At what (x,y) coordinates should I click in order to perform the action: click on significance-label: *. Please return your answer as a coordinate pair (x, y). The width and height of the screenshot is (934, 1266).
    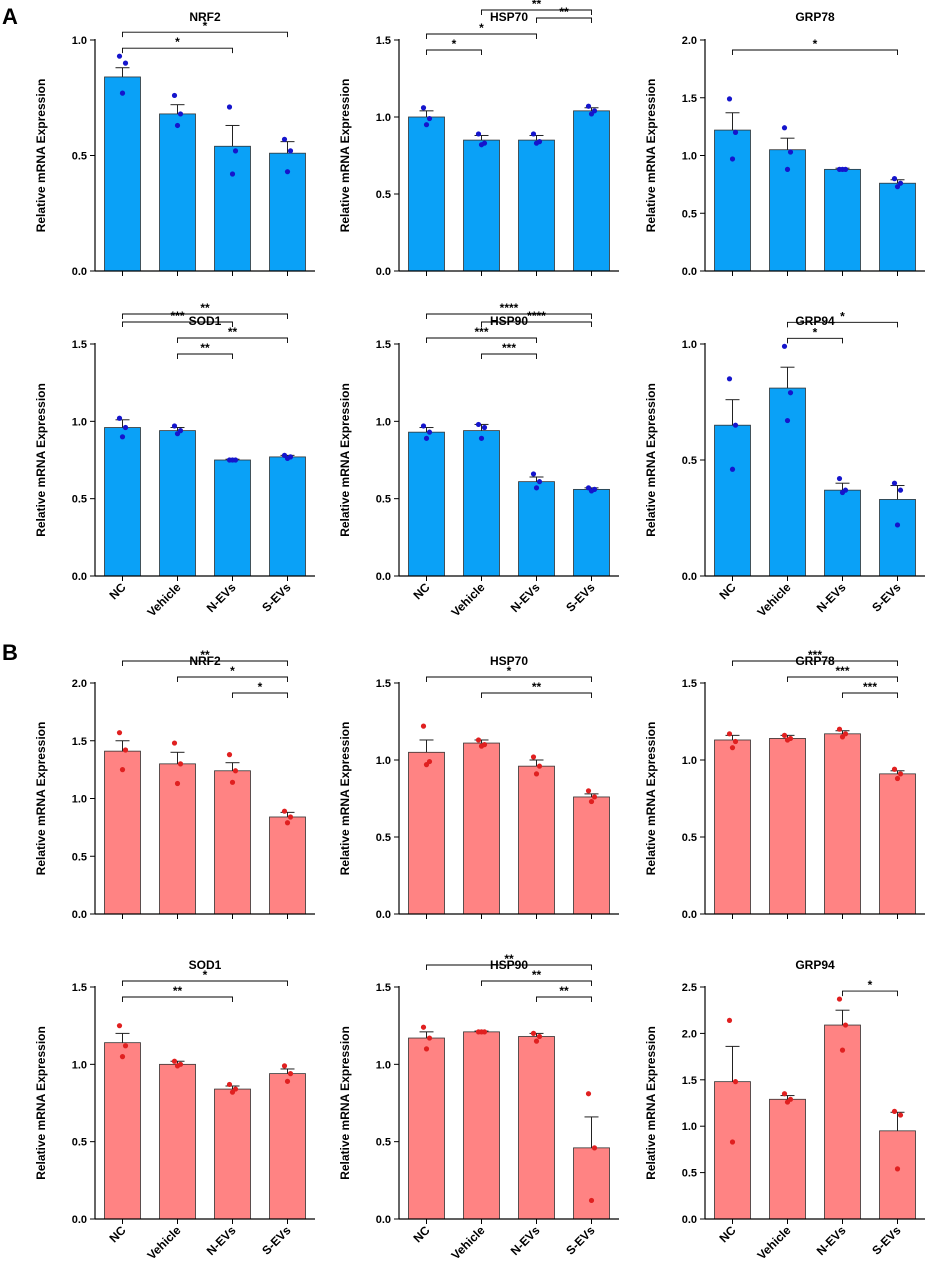
    Looking at the image, I should click on (205, 26).